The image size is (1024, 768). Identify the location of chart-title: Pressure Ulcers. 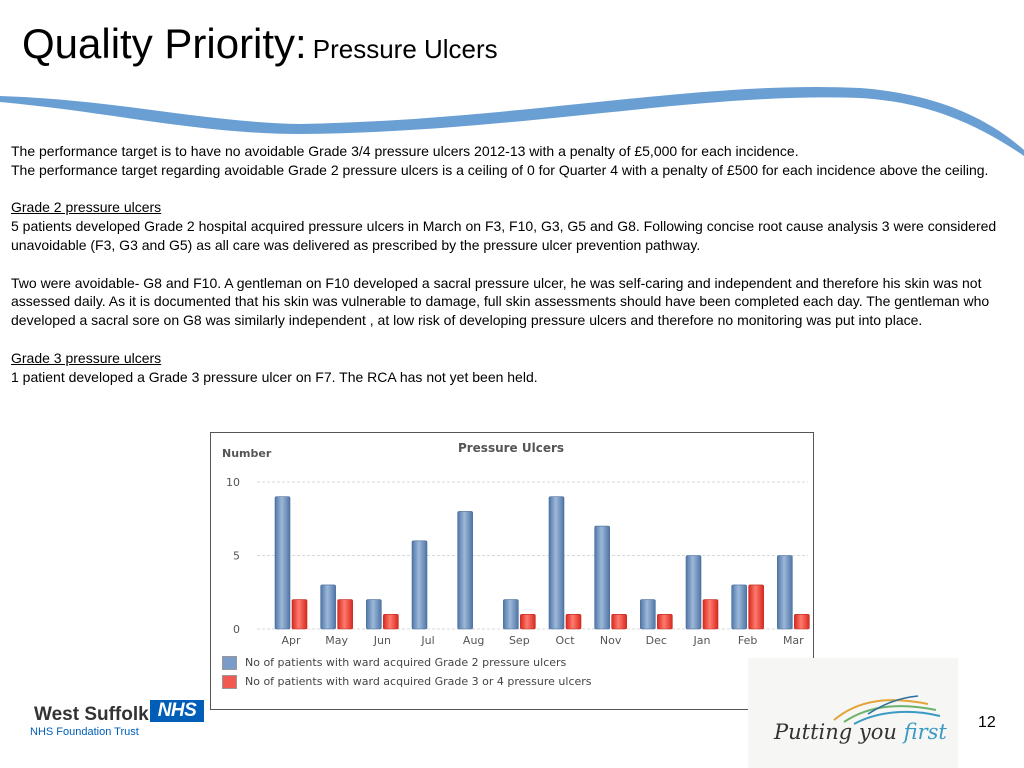
(511, 448).